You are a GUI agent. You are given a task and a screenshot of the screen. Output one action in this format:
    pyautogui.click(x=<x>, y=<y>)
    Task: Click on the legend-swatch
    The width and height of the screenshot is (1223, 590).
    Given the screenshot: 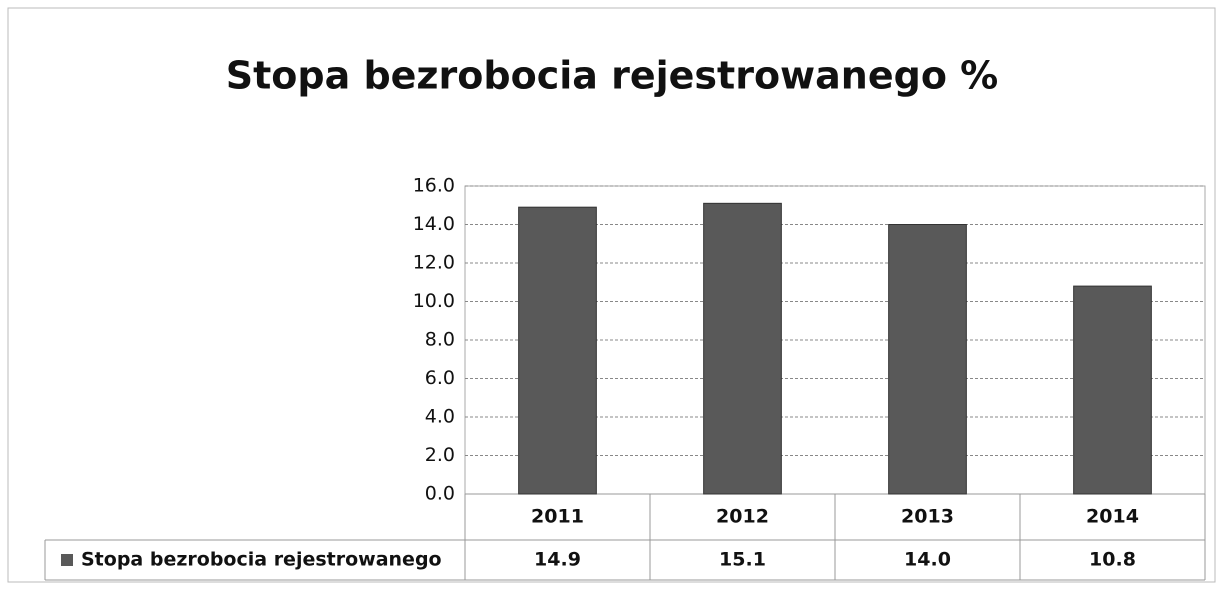 What is the action you would take?
    pyautogui.click(x=67, y=560)
    